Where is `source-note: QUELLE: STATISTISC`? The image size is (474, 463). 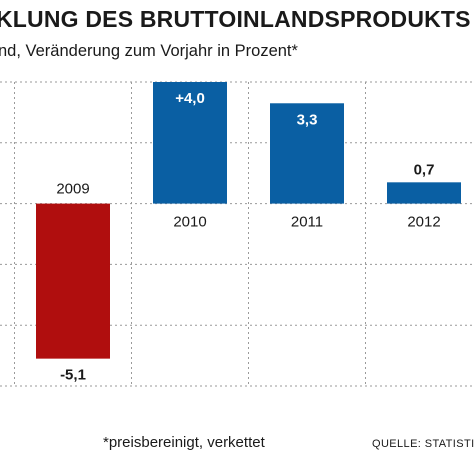
source-note: QUELLE: STATISTISC is located at coordinates (423, 444).